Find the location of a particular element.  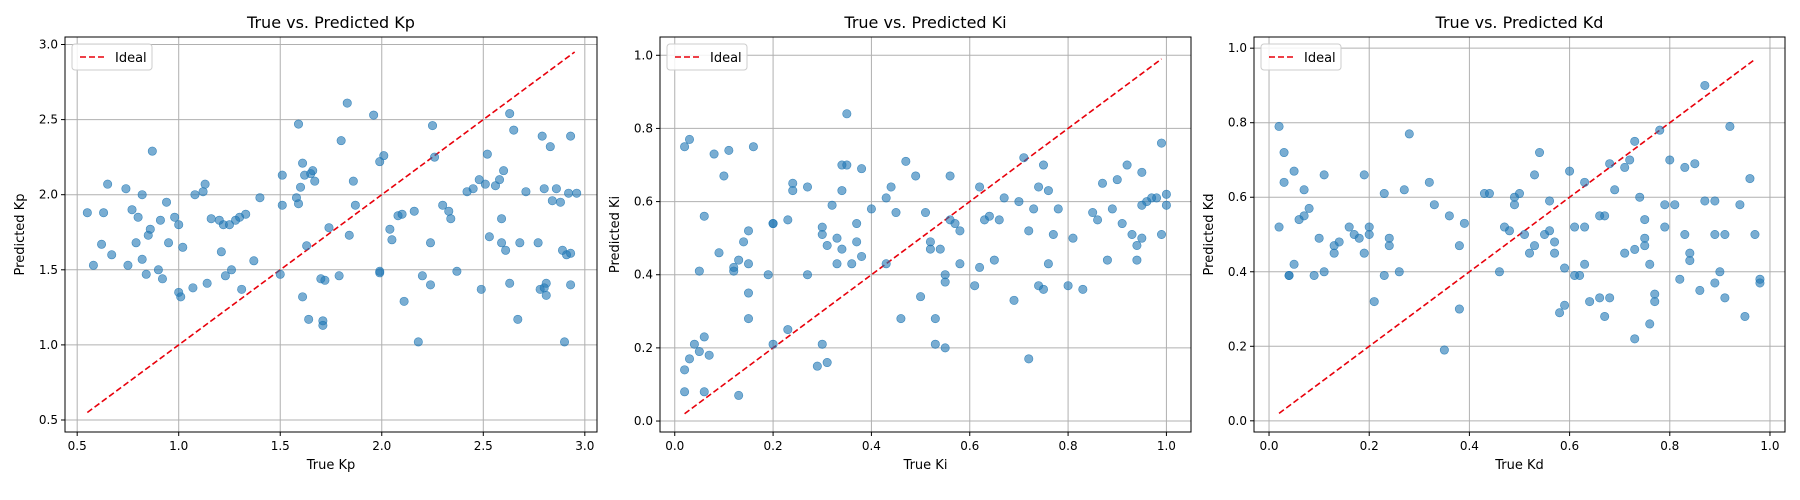

y-tick-label: 0.2 is located at coordinates (643, 348).